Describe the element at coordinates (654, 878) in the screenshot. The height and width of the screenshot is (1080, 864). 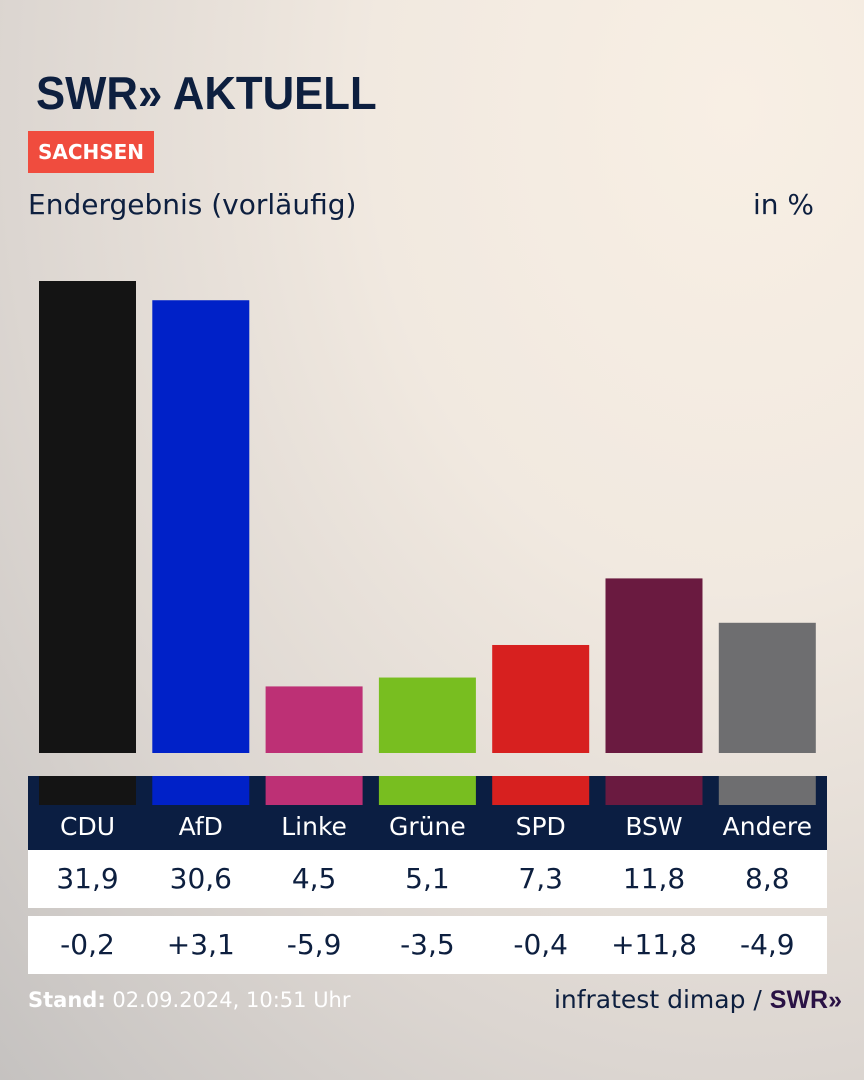
I see `value-label: 11,8` at that location.